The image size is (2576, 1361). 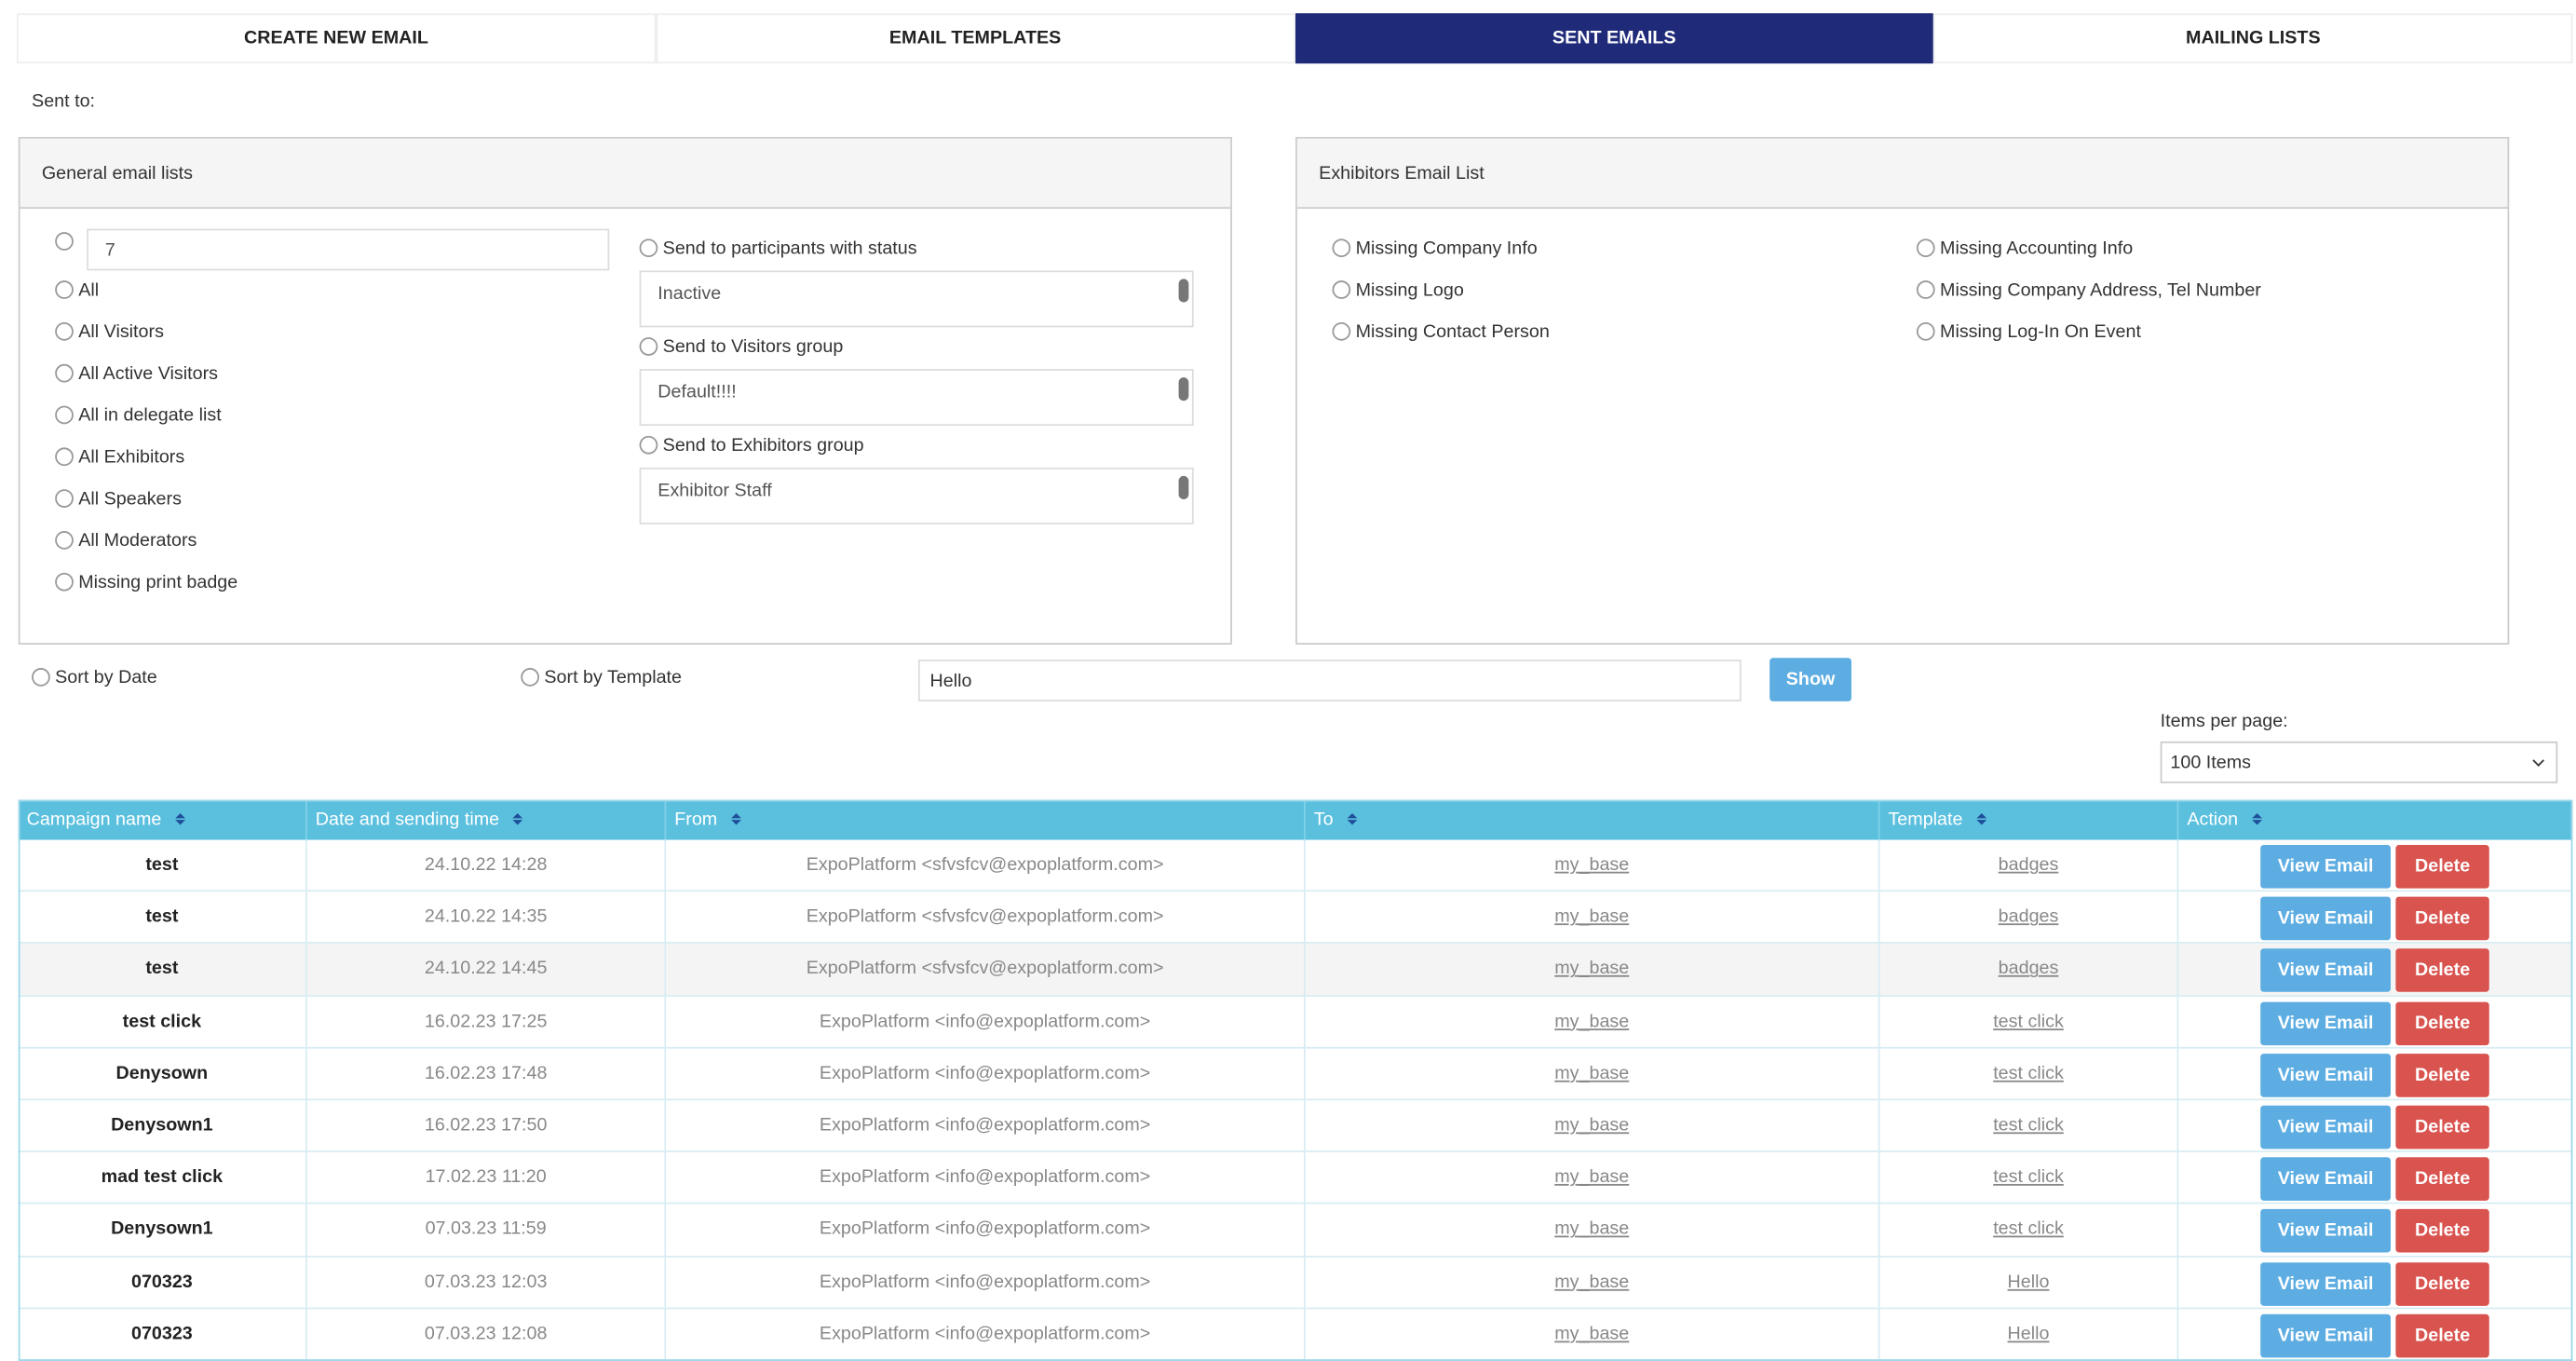 What do you see at coordinates (1592, 819) in the screenshot?
I see `column-header: To` at bounding box center [1592, 819].